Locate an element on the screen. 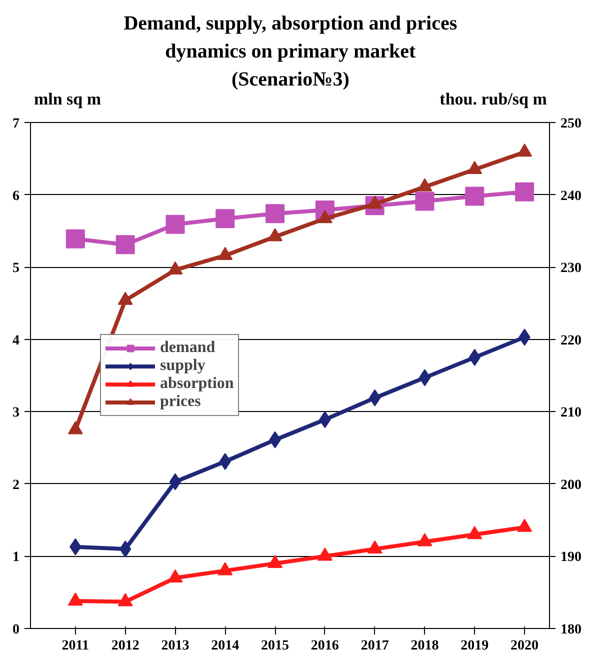 Image resolution: width=599 pixels, height=668 pixels. y2-axis-title: thou. rub/sq m is located at coordinates (493, 99).